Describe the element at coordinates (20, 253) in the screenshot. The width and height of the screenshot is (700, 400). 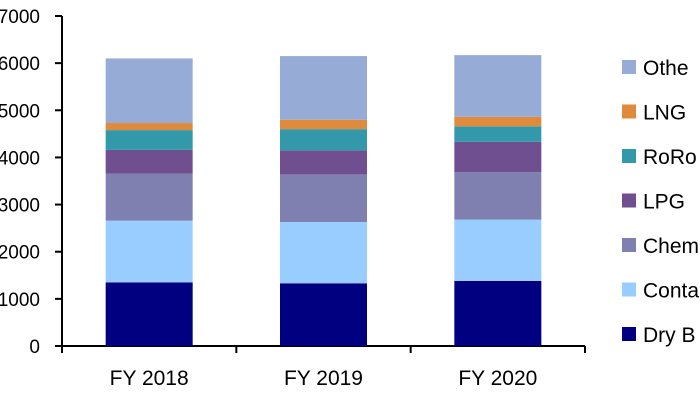
I see `y-tick-label: 2000` at that location.